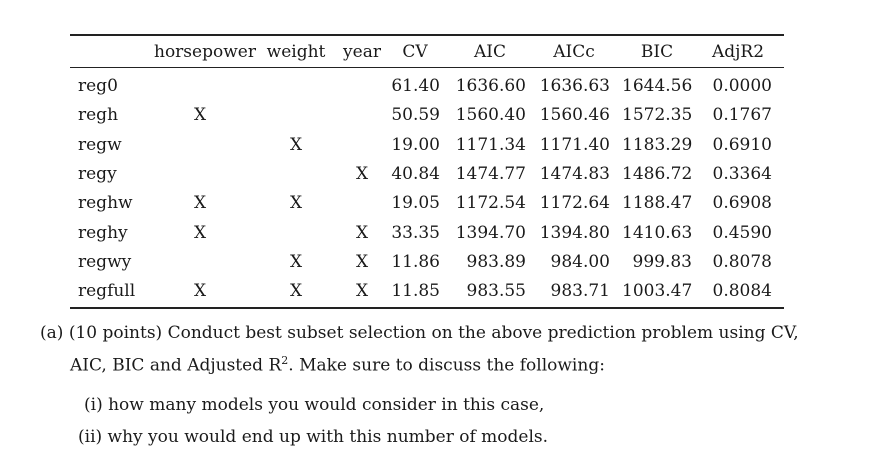 The height and width of the screenshot is (454, 887). What do you see at coordinates (574, 232) in the screenshot?
I see `aicc-value: 1394.80` at bounding box center [574, 232].